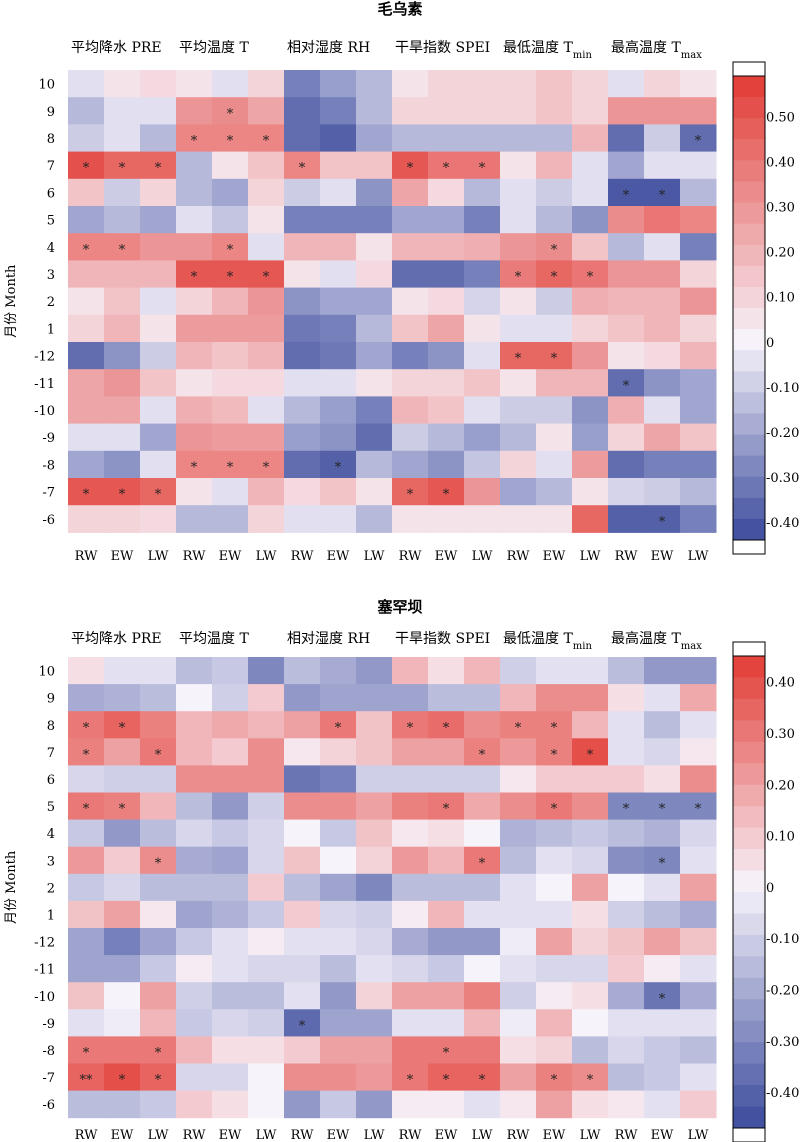 The image size is (800, 1142). Describe the element at coordinates (11, 887) in the screenshot. I see `p2-y-axis-label: 月份 Month` at that location.